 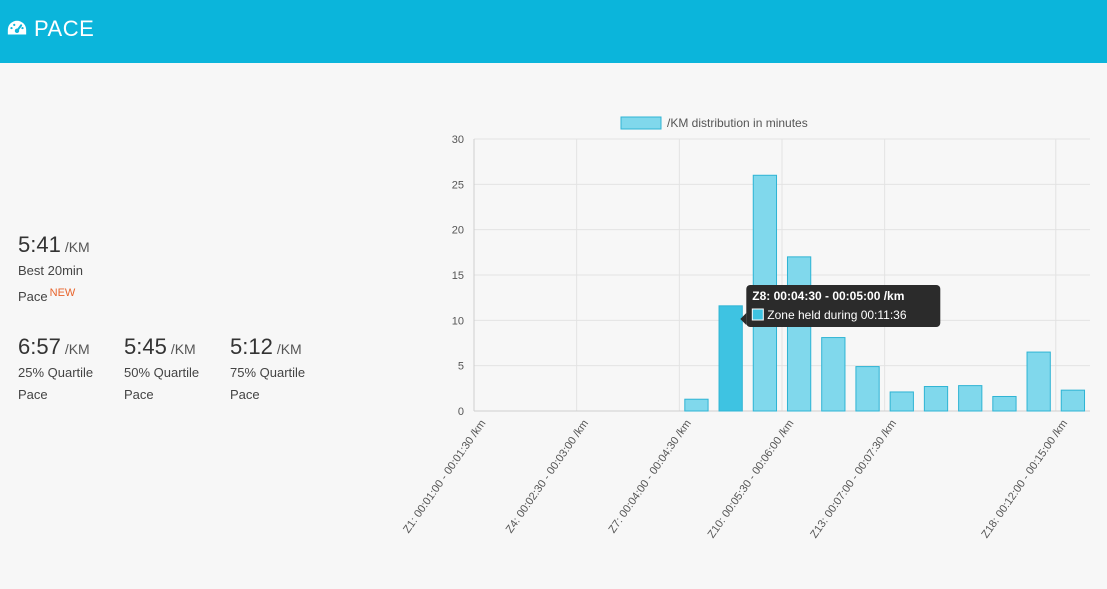 I want to click on y-tick-label: 30, so click(x=458, y=140).